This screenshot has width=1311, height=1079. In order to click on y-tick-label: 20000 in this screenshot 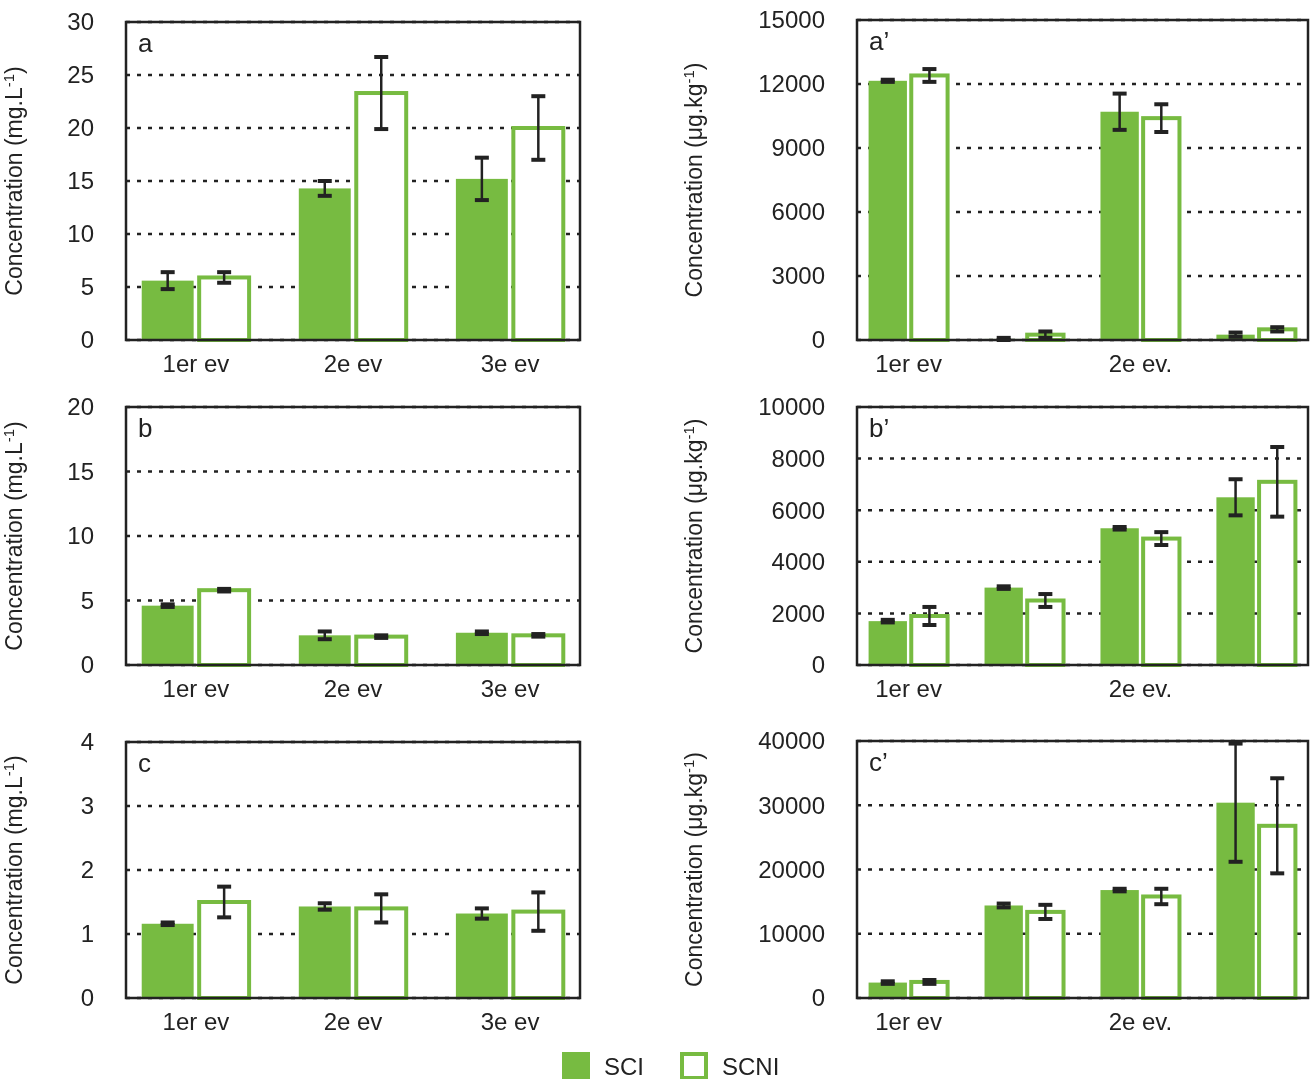, I will do `click(791, 869)`.